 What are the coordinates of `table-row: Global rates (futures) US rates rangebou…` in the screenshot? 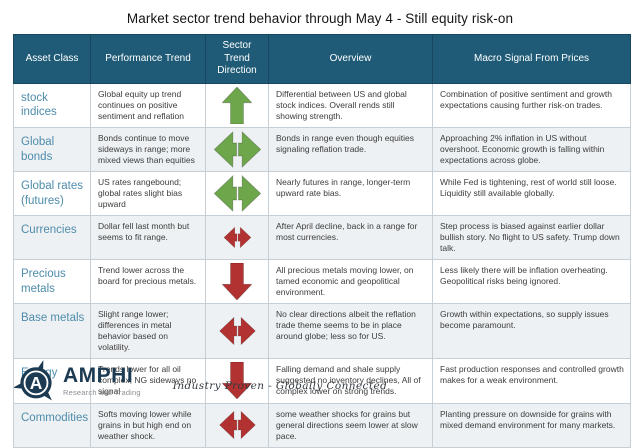 It's located at (322, 193).